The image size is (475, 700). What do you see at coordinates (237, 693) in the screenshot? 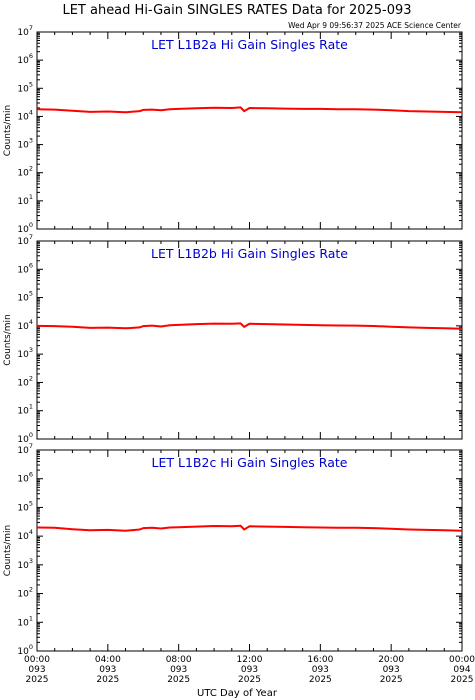
I see `x-axis-label: UTC Day of Year` at bounding box center [237, 693].